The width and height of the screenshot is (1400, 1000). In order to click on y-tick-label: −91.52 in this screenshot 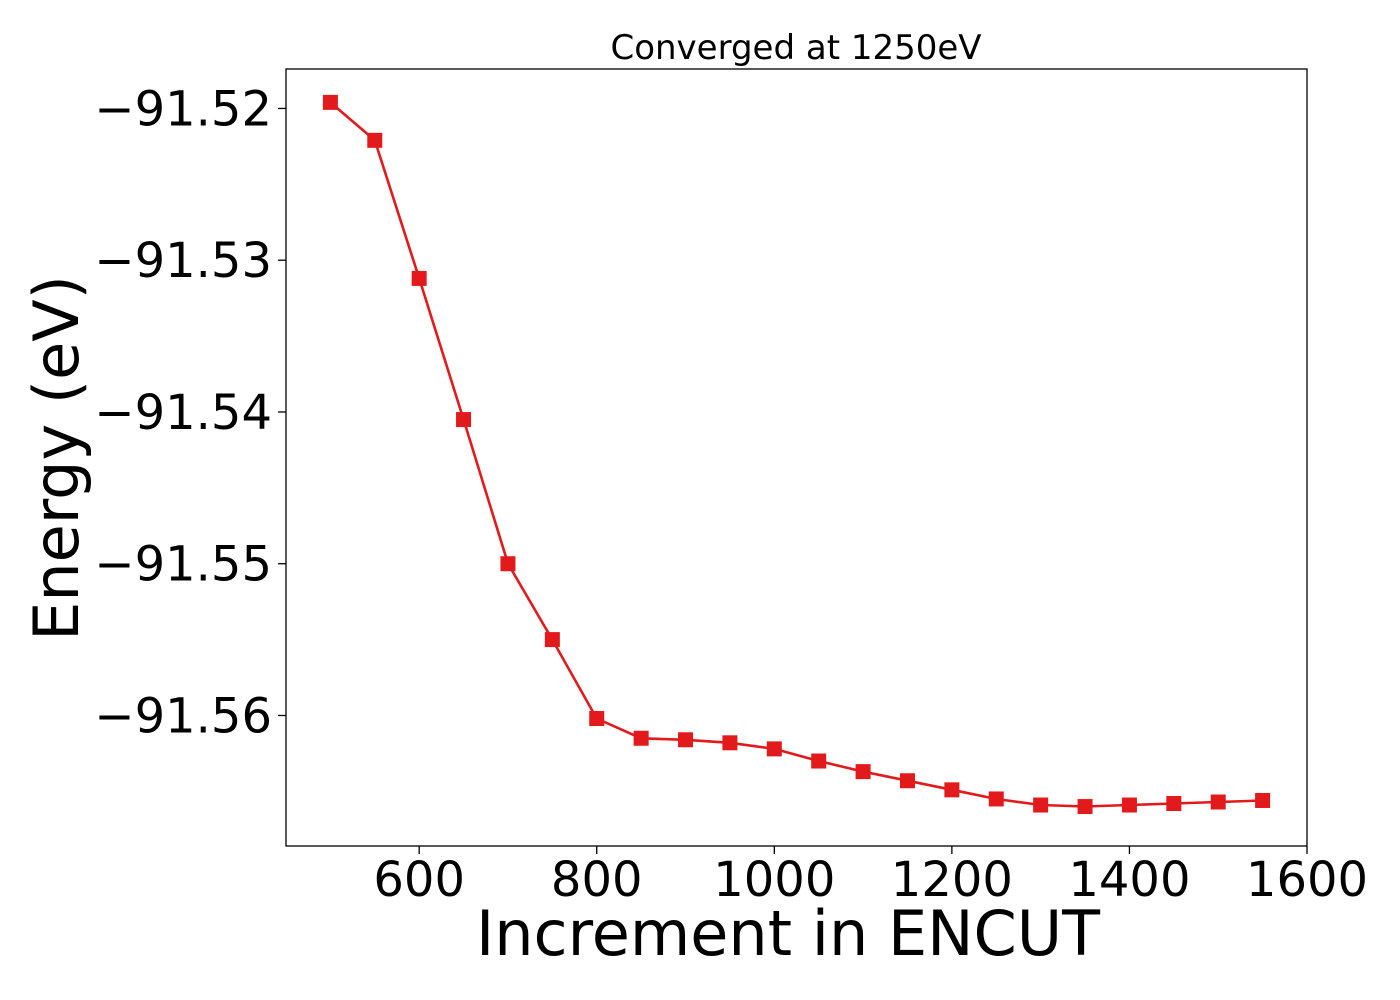, I will do `click(183, 109)`.